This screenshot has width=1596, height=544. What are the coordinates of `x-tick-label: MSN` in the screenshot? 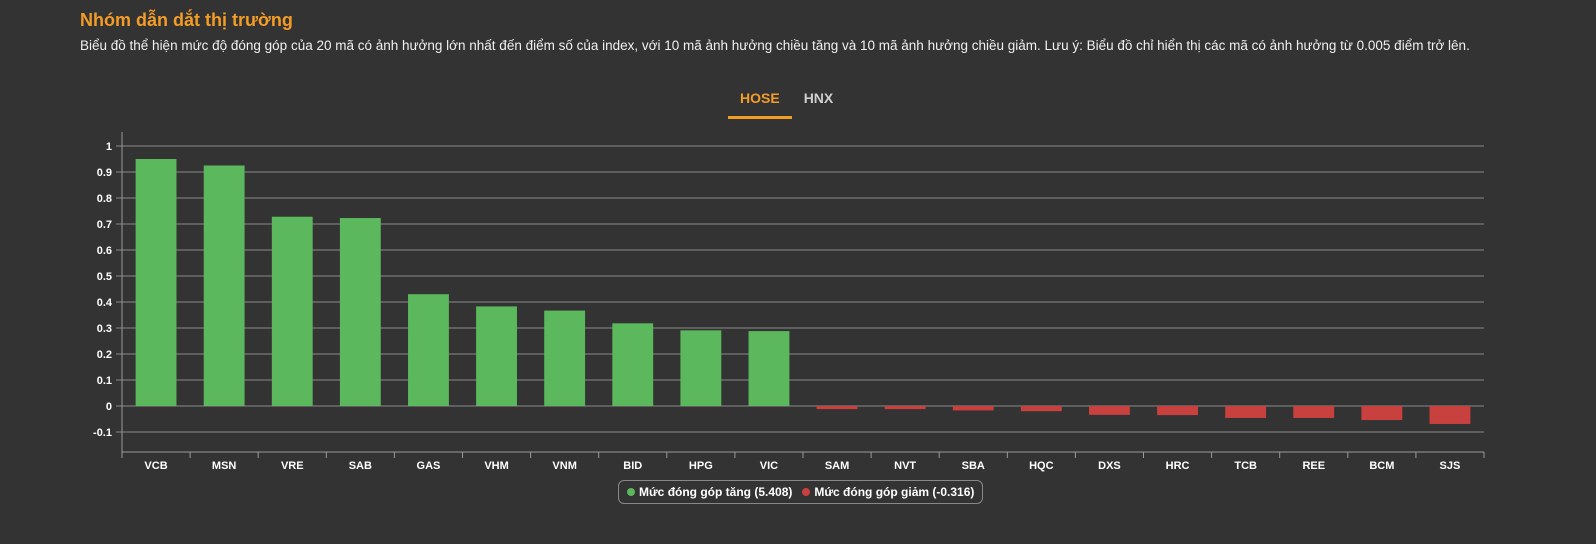 It's located at (224, 466).